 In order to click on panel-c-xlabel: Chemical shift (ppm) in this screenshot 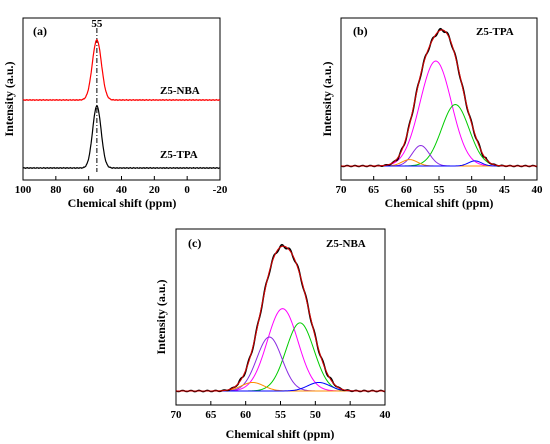, I will do `click(280, 434)`.